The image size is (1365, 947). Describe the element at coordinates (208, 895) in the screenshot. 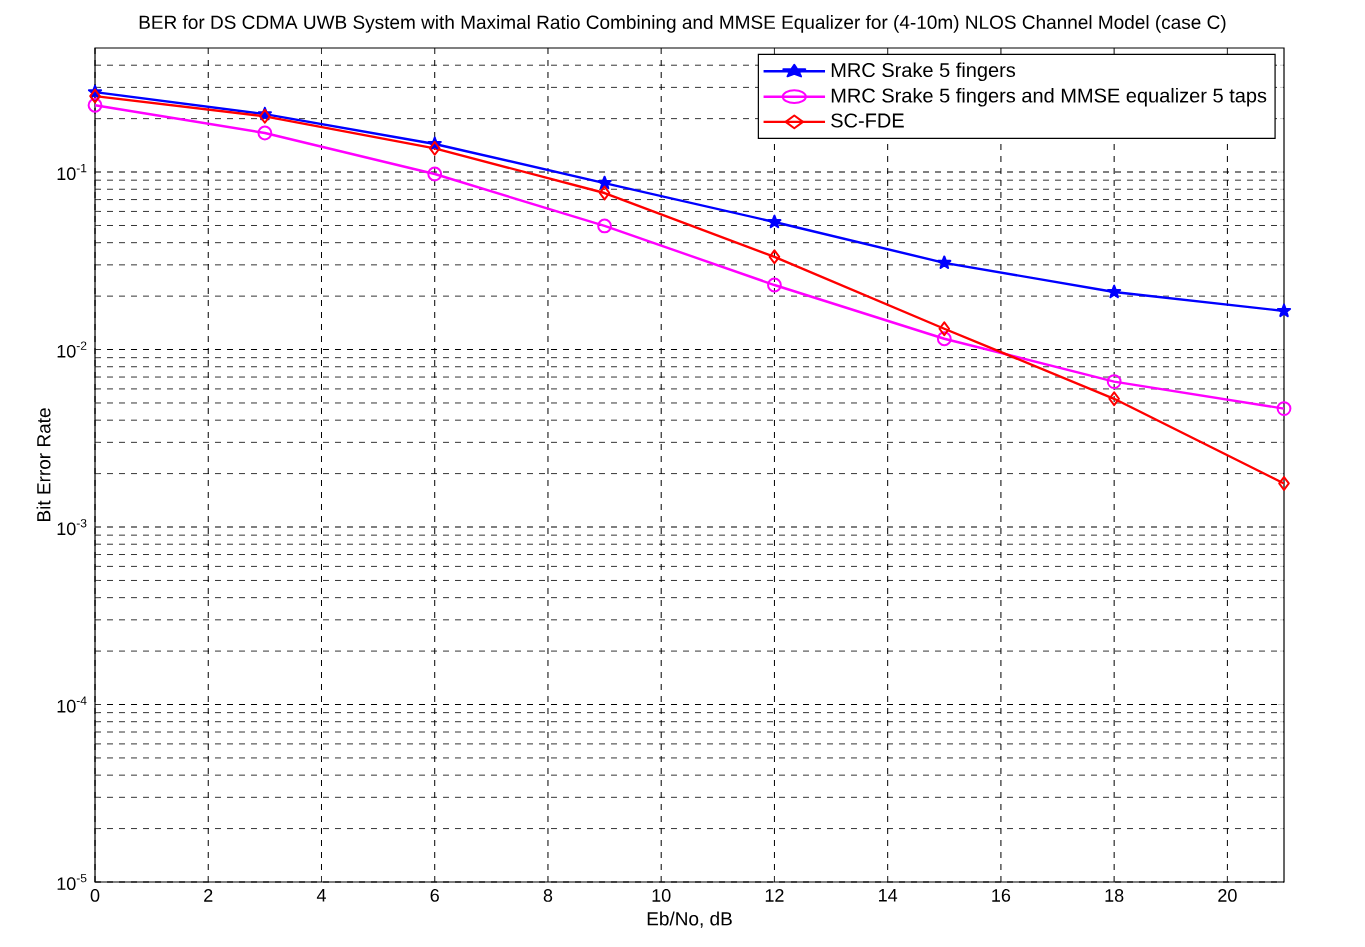

I see `x-tick-label: 2` at that location.